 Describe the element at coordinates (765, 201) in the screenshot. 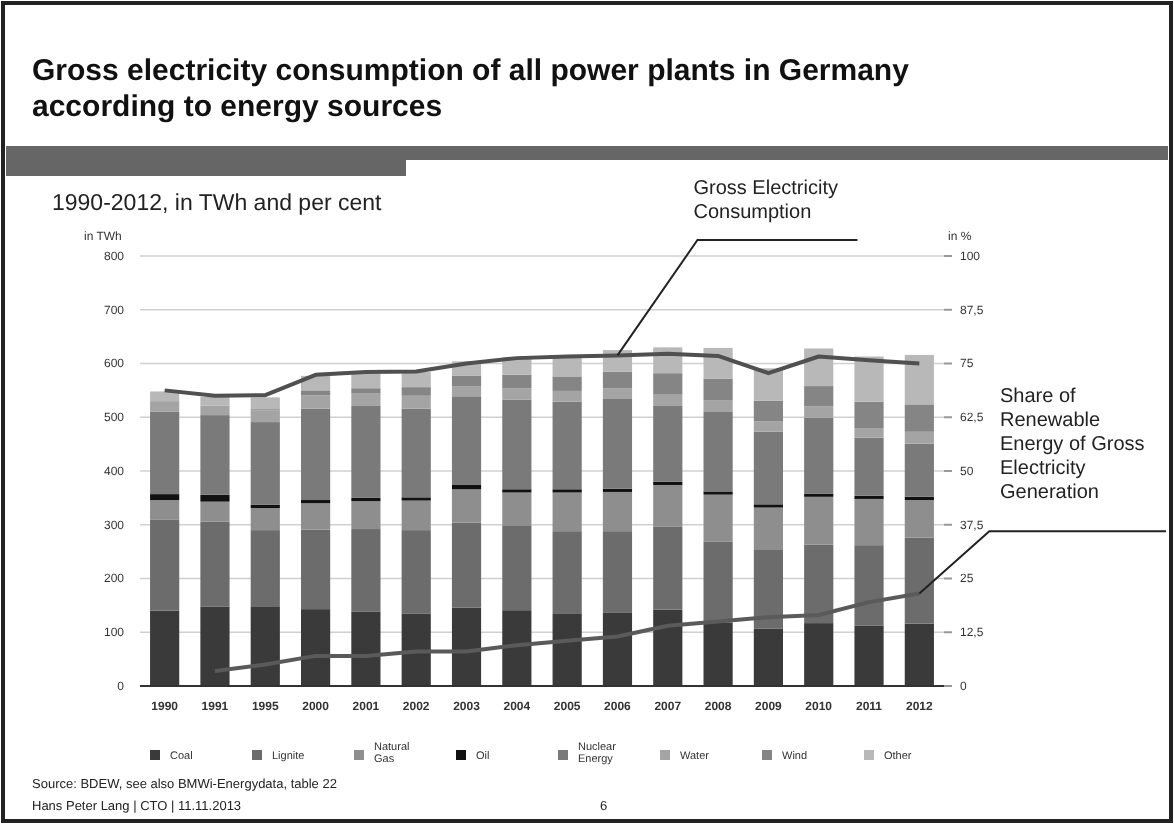

I see `annotation: Gross Electricity Consumption` at that location.